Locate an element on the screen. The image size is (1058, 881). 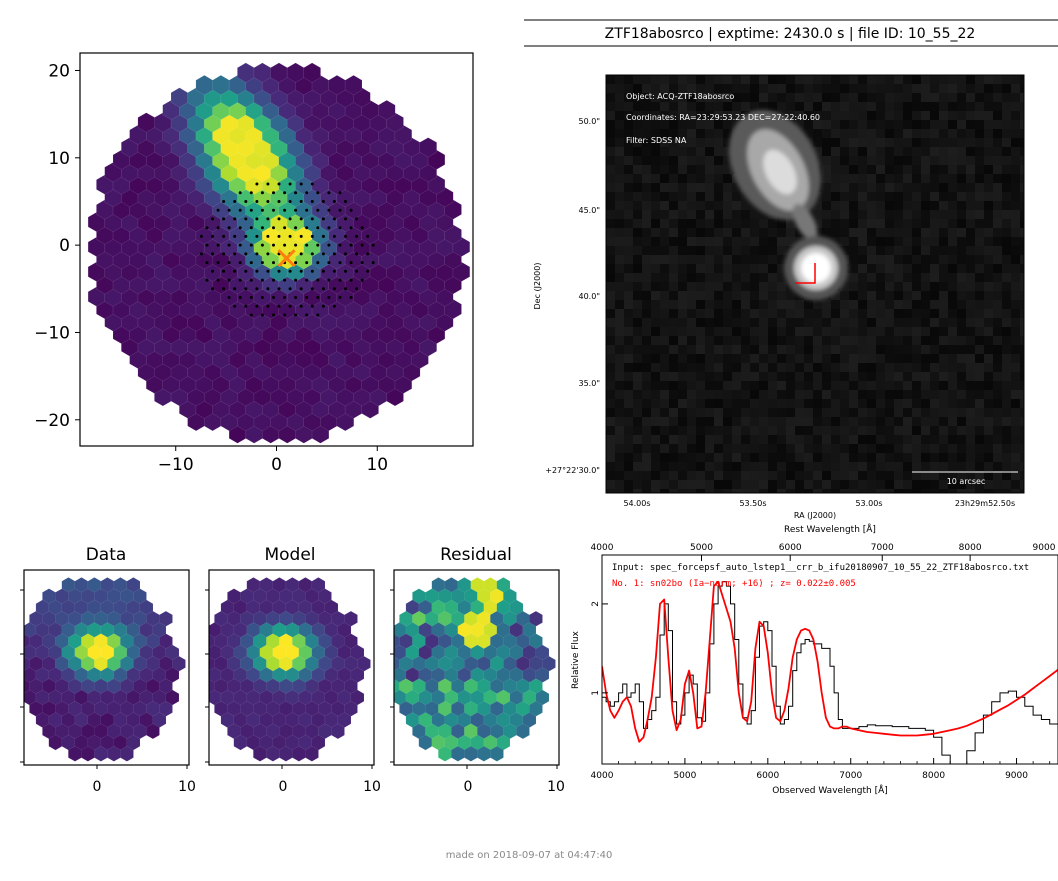
model-panel: Model 0 10 is located at coordinates (294, 670).